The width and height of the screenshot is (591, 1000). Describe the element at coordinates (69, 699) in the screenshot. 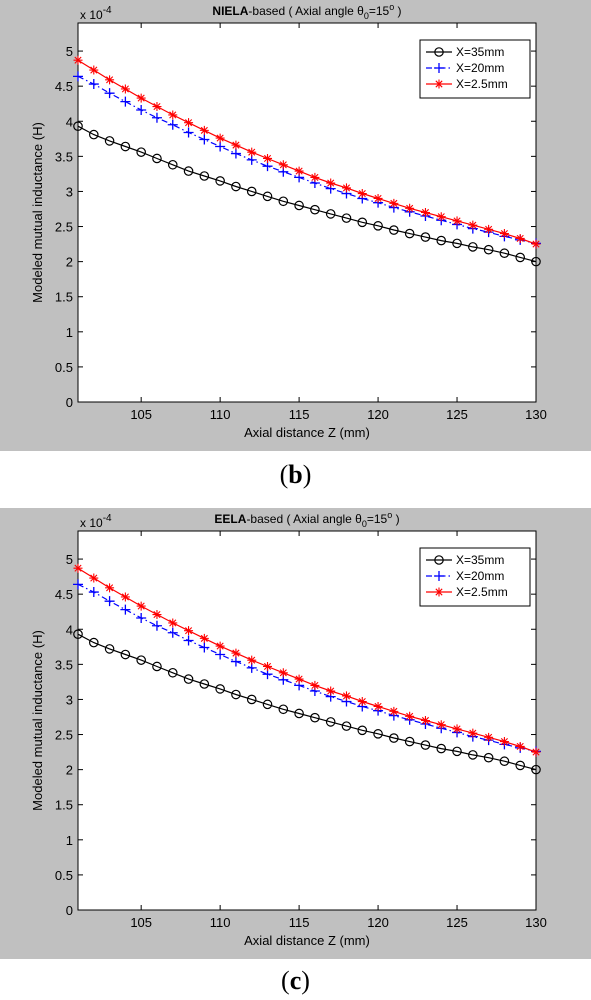

I see `y-tick-label: 3` at that location.